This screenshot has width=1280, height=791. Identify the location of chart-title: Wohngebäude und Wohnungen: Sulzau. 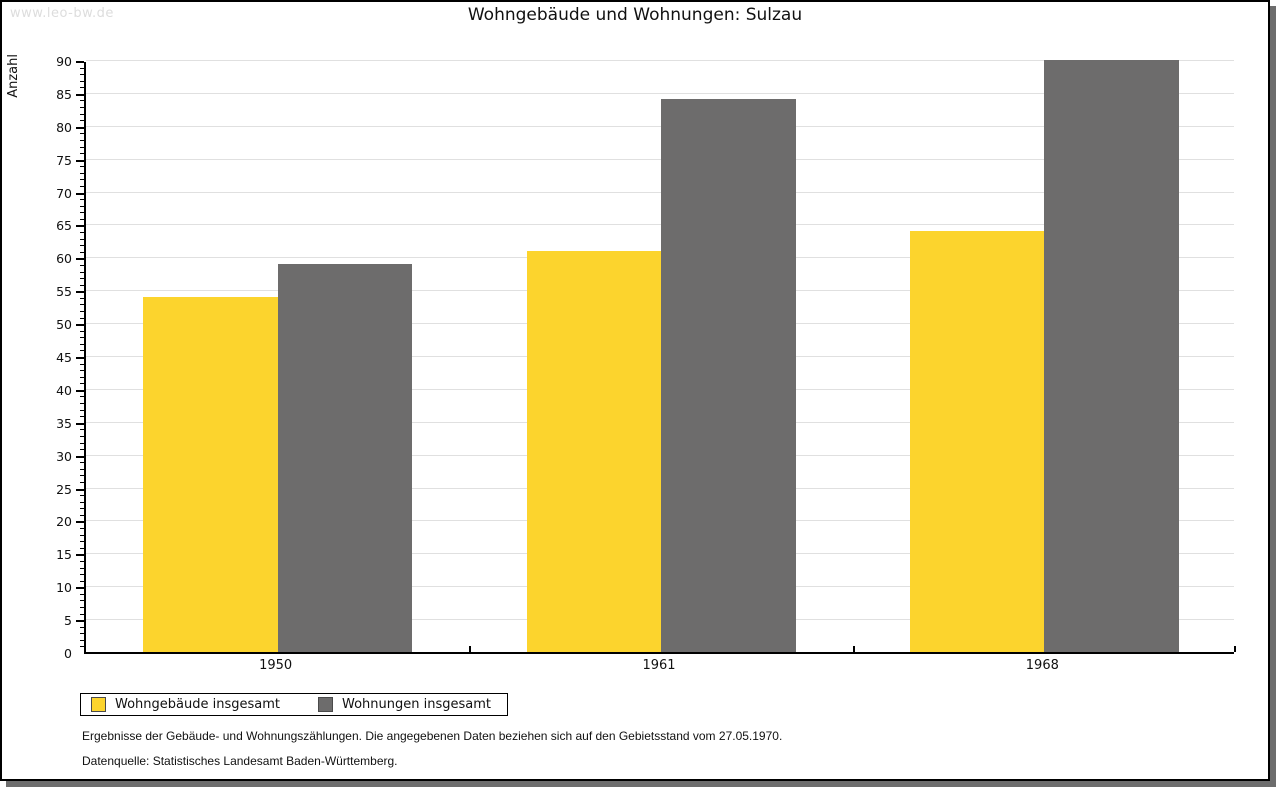
(635, 15).